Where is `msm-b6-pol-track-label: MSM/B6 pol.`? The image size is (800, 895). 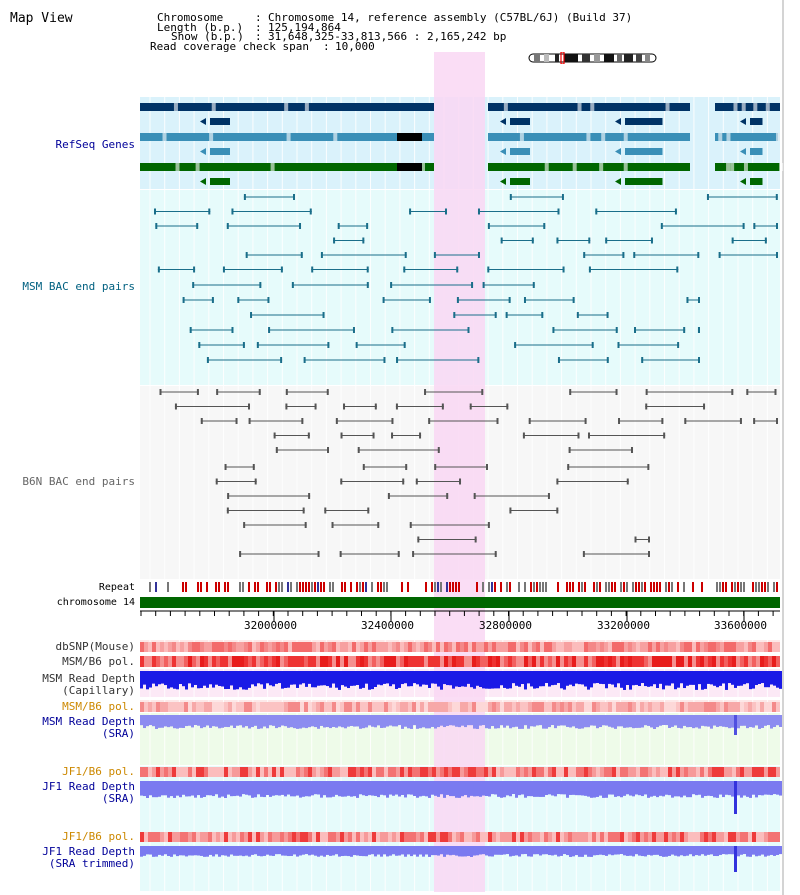
msm-b6-pol-track-label: MSM/B6 pol. is located at coordinates (98, 661).